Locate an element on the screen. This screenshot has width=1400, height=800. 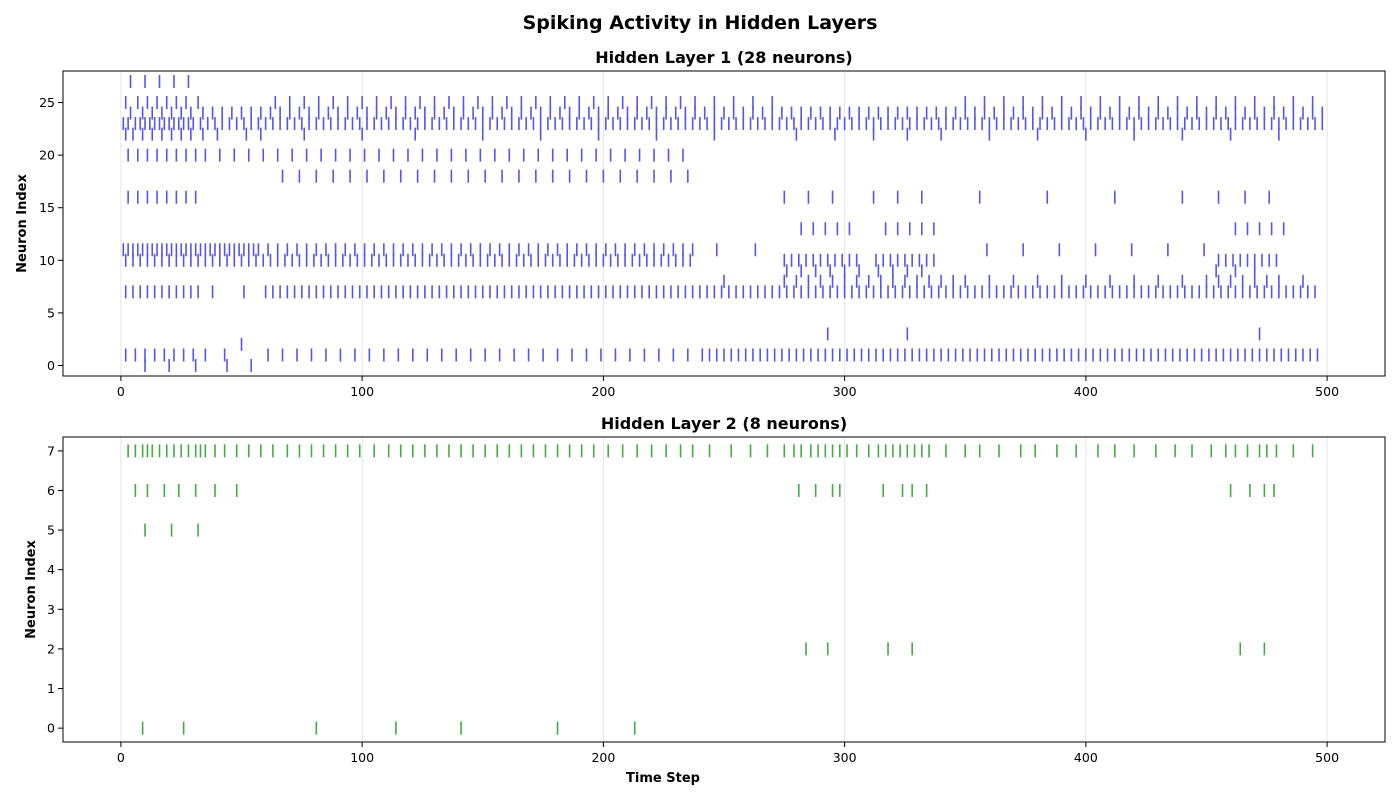
y-tick-label: 10 is located at coordinates (47, 260).